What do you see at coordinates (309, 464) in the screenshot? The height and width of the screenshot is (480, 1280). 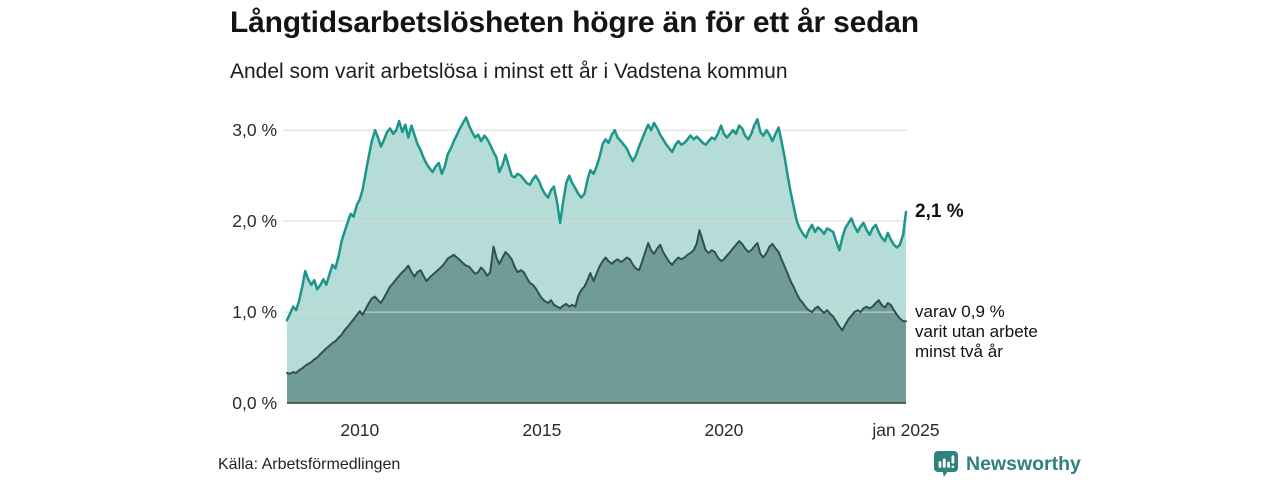 I see `source-label: Källa: Arbetsförmedlingen` at bounding box center [309, 464].